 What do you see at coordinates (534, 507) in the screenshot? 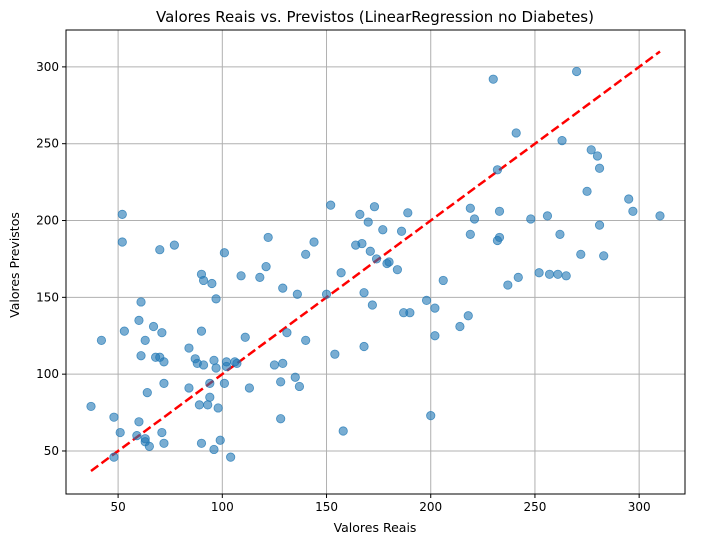
I see `x-tick-label: 250` at bounding box center [534, 507].